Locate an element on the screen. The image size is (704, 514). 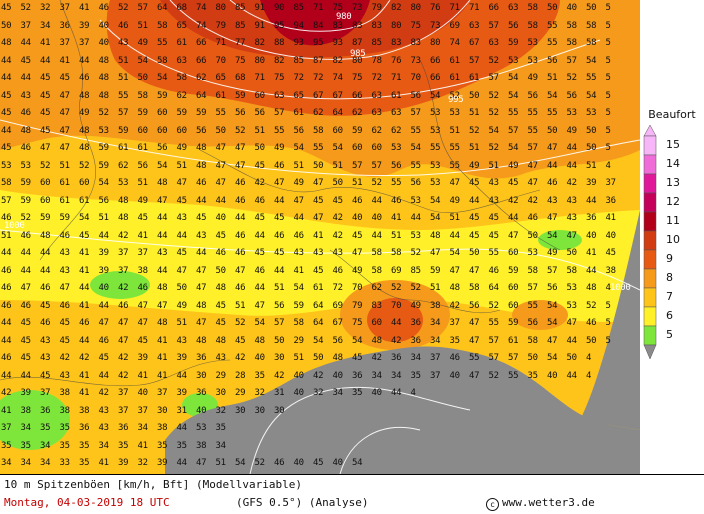
gust-value: 68 is located at coordinates (240, 78).